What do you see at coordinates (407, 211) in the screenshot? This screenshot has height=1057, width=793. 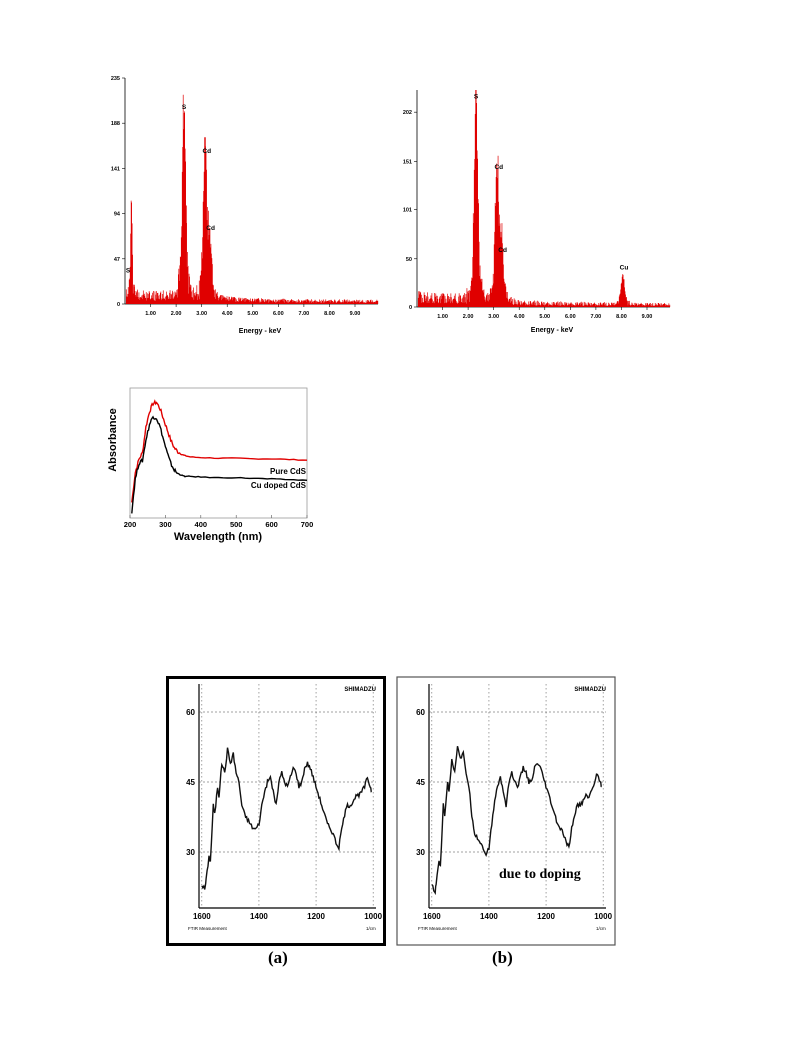 I see `y-tick-label: 101` at bounding box center [407, 211].